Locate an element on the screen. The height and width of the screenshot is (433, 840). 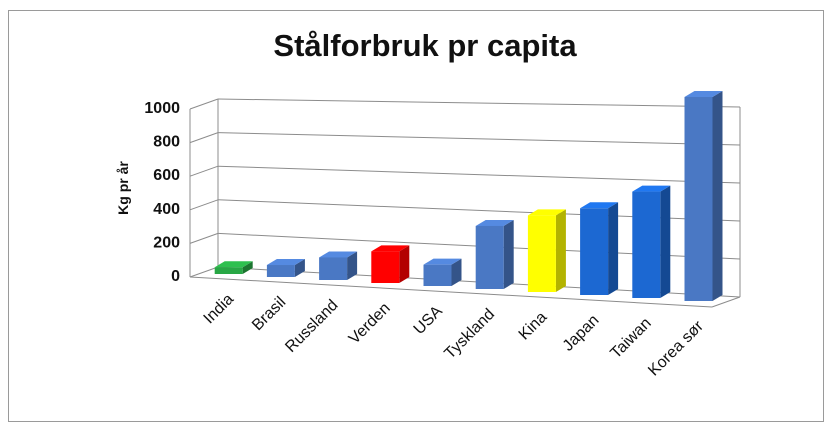
bar-korea-sør is located at coordinates (703, 195).